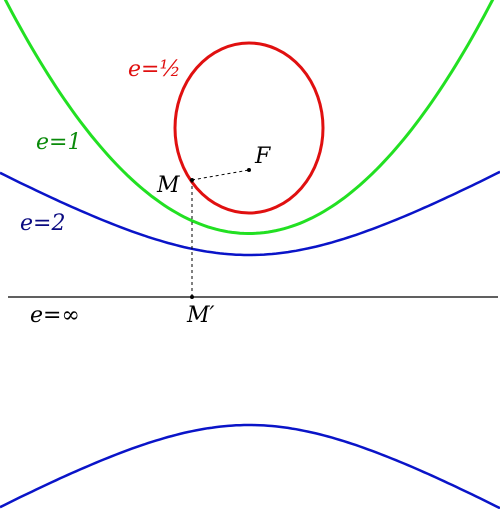  What do you see at coordinates (262, 156) in the screenshot?
I see `label-f: F` at bounding box center [262, 156].